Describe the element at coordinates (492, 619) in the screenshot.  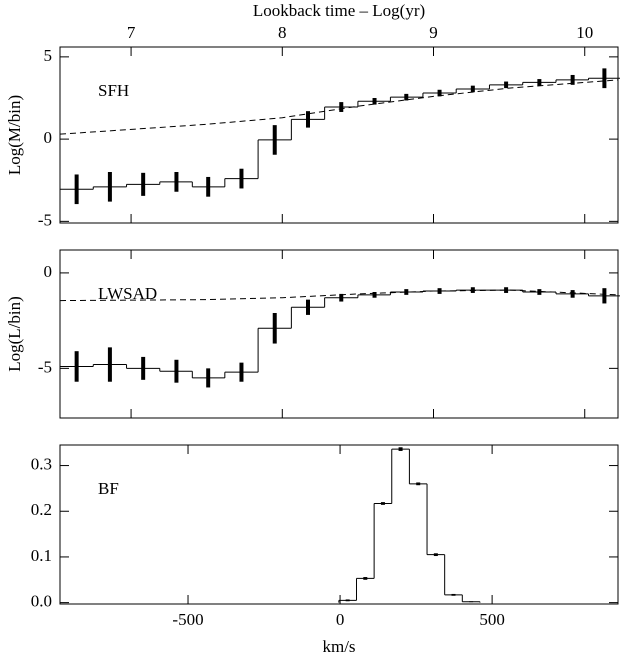
I see `x-tick-label: 500` at that location.